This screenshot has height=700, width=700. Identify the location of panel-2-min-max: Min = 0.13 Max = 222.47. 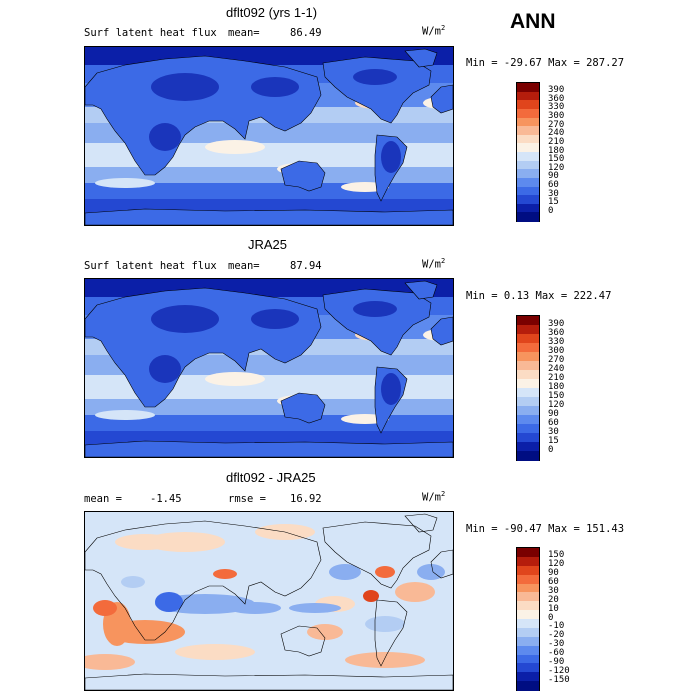
(539, 296).